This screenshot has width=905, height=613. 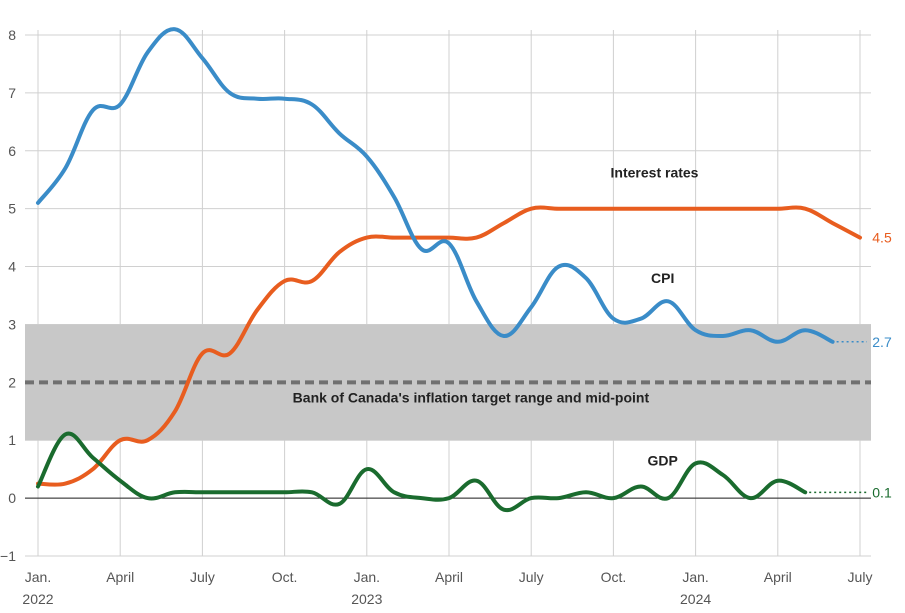 What do you see at coordinates (662, 278) in the screenshot?
I see `cpi-label: CPI` at bounding box center [662, 278].